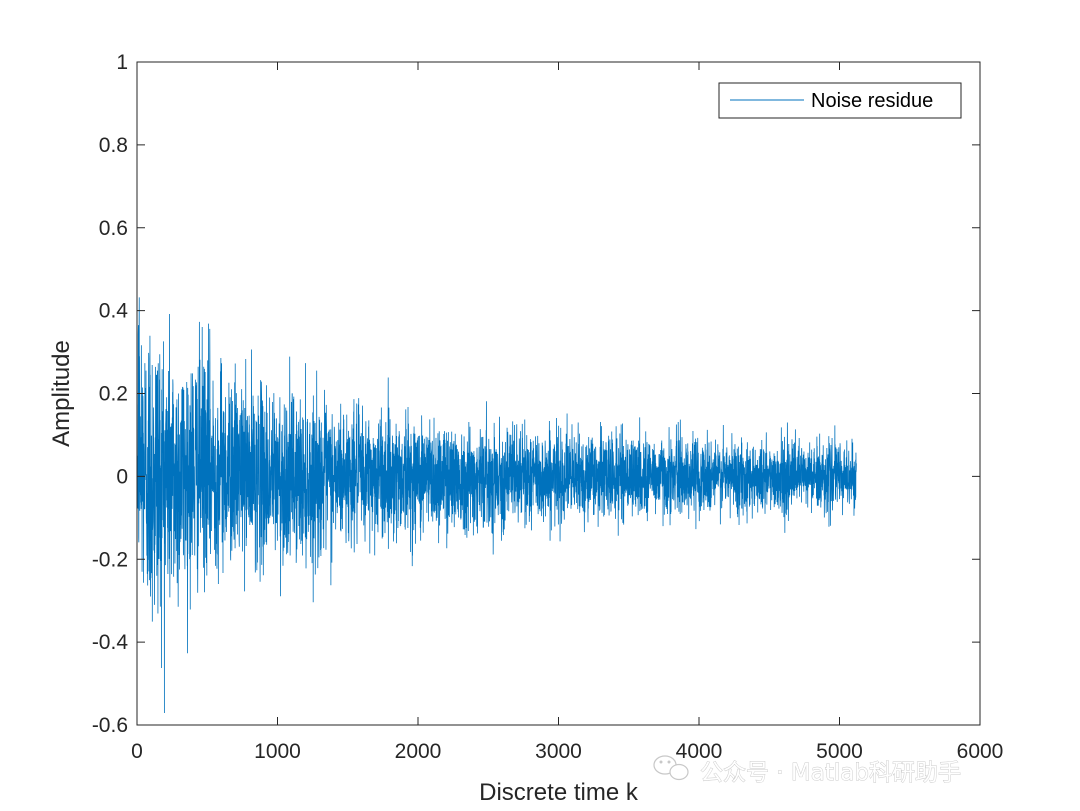  Describe the element at coordinates (113, 145) in the screenshot. I see `y-tick-label: 0.8` at that location.